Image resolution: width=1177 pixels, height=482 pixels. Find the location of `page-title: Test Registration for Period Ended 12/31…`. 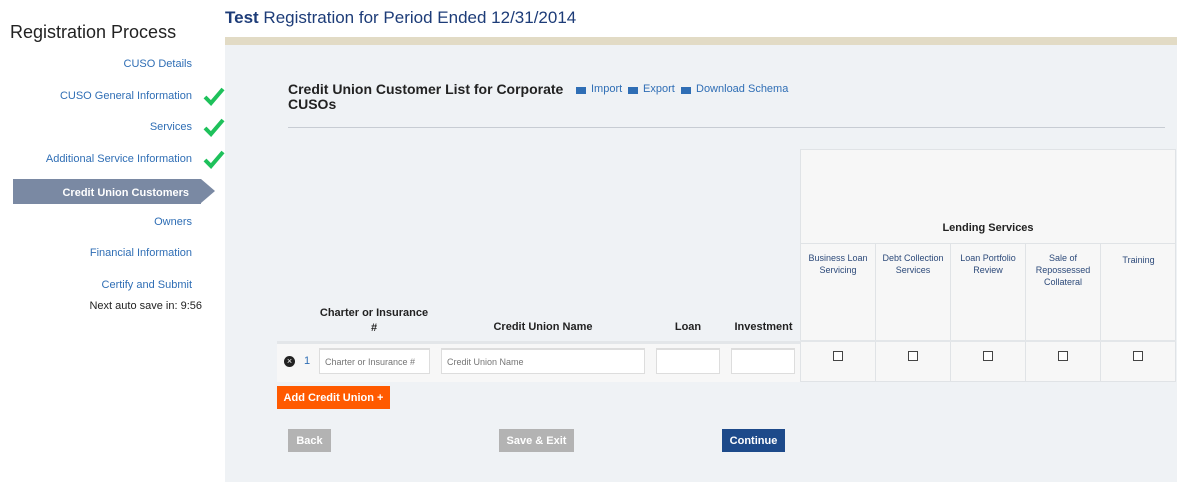

page-title: Test Registration for Period Ended 12/31… is located at coordinates (400, 18).